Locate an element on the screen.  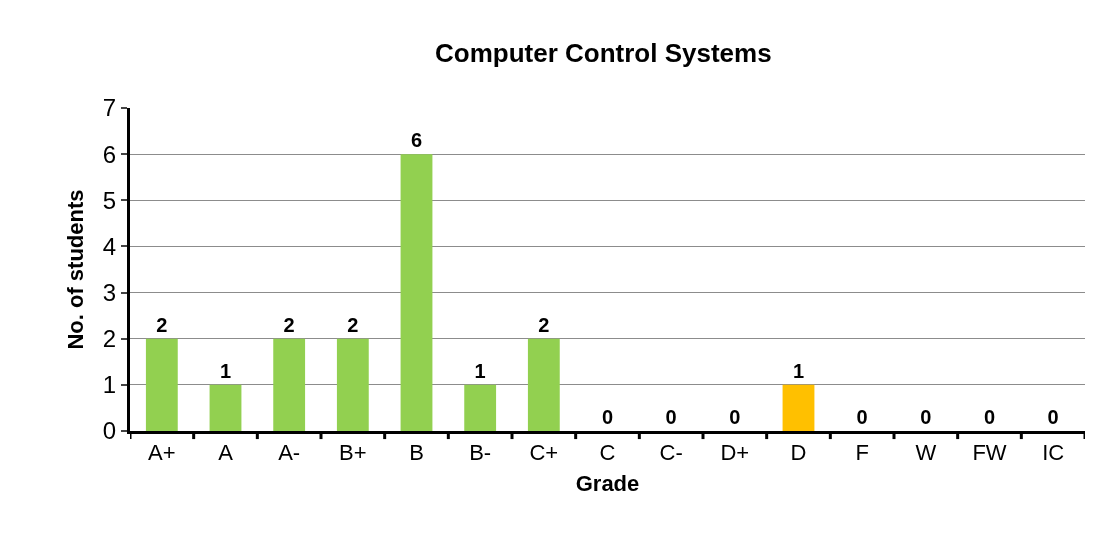
y-tick-label: 3 is located at coordinates (109, 292).